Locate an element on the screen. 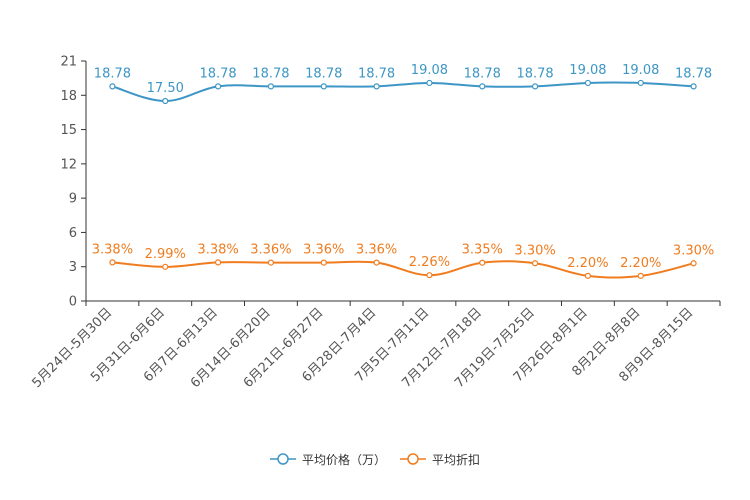  legend-discount-marker is located at coordinates (413, 459).